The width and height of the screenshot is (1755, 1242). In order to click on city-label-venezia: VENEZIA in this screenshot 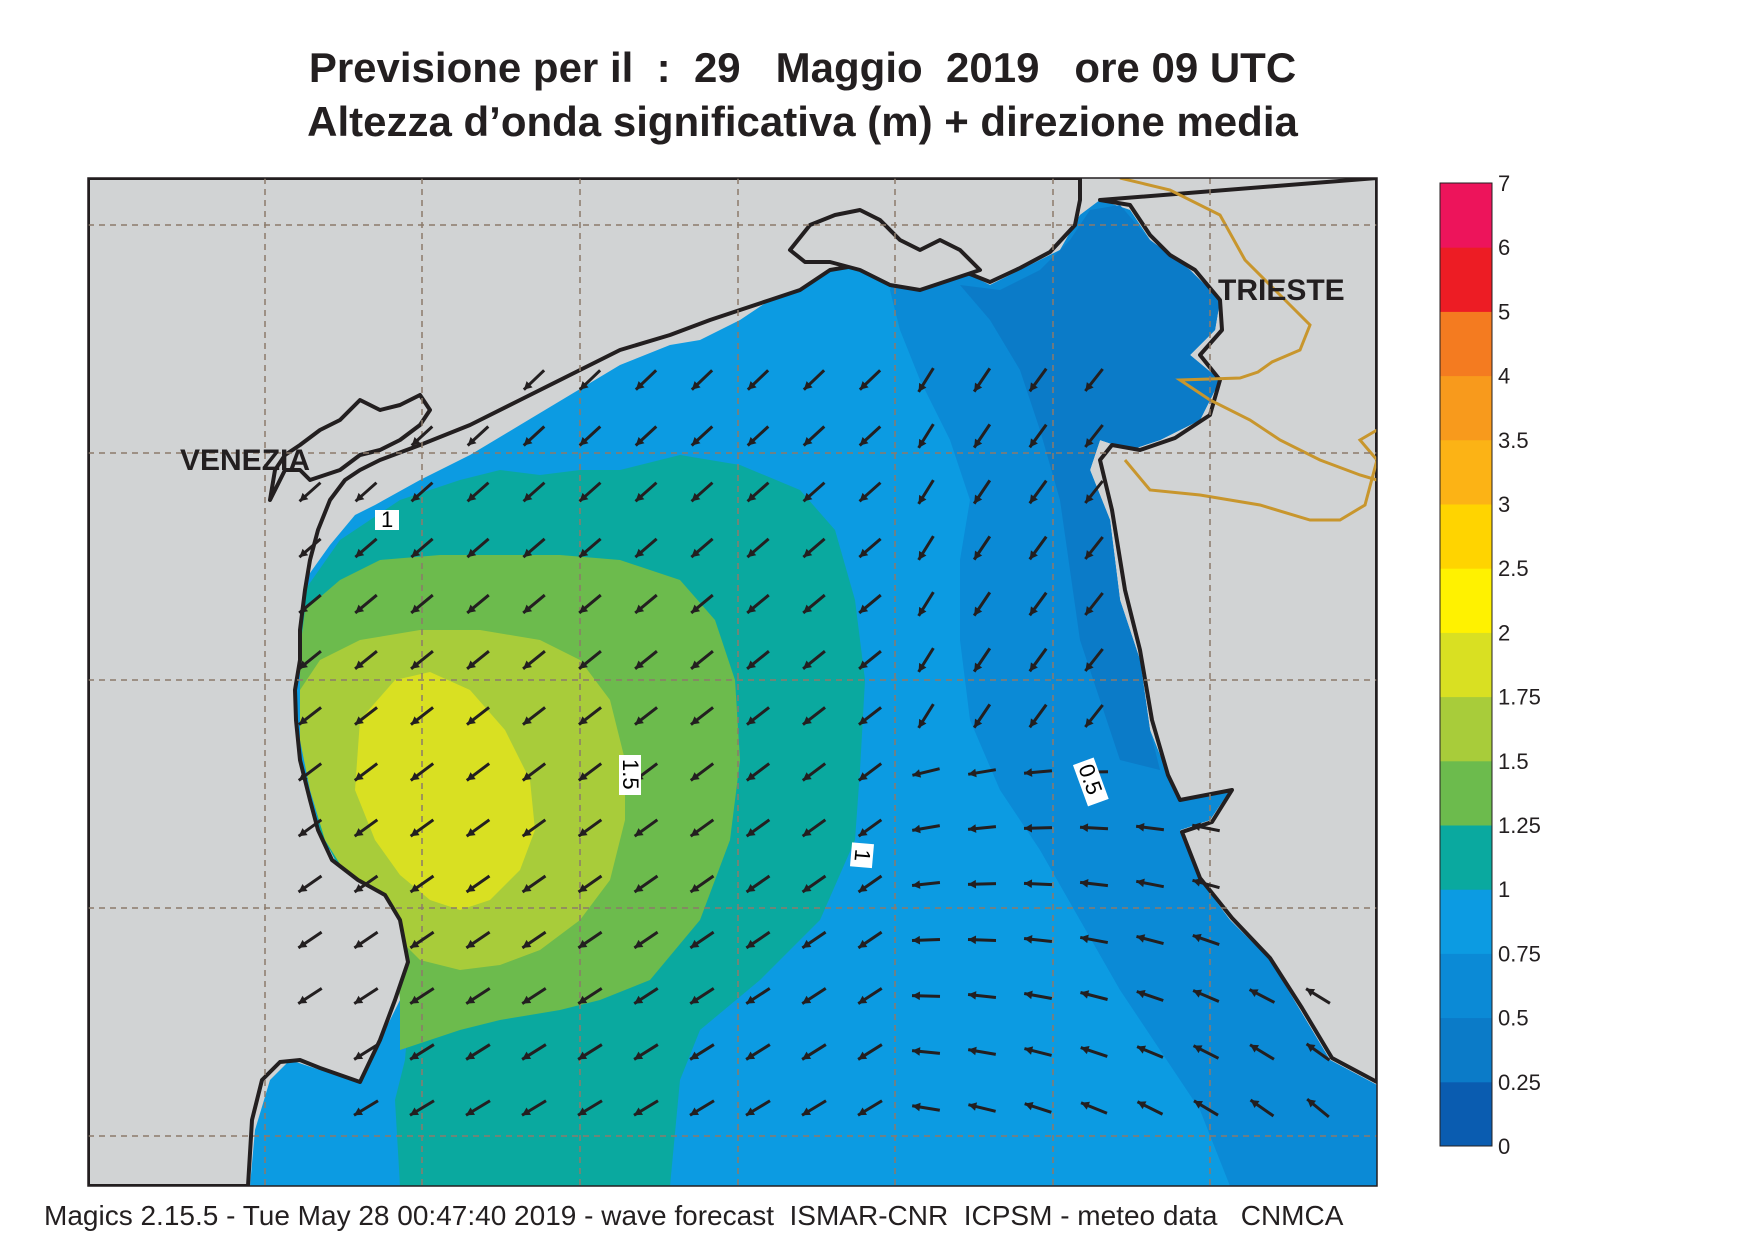, I will do `click(245, 460)`.